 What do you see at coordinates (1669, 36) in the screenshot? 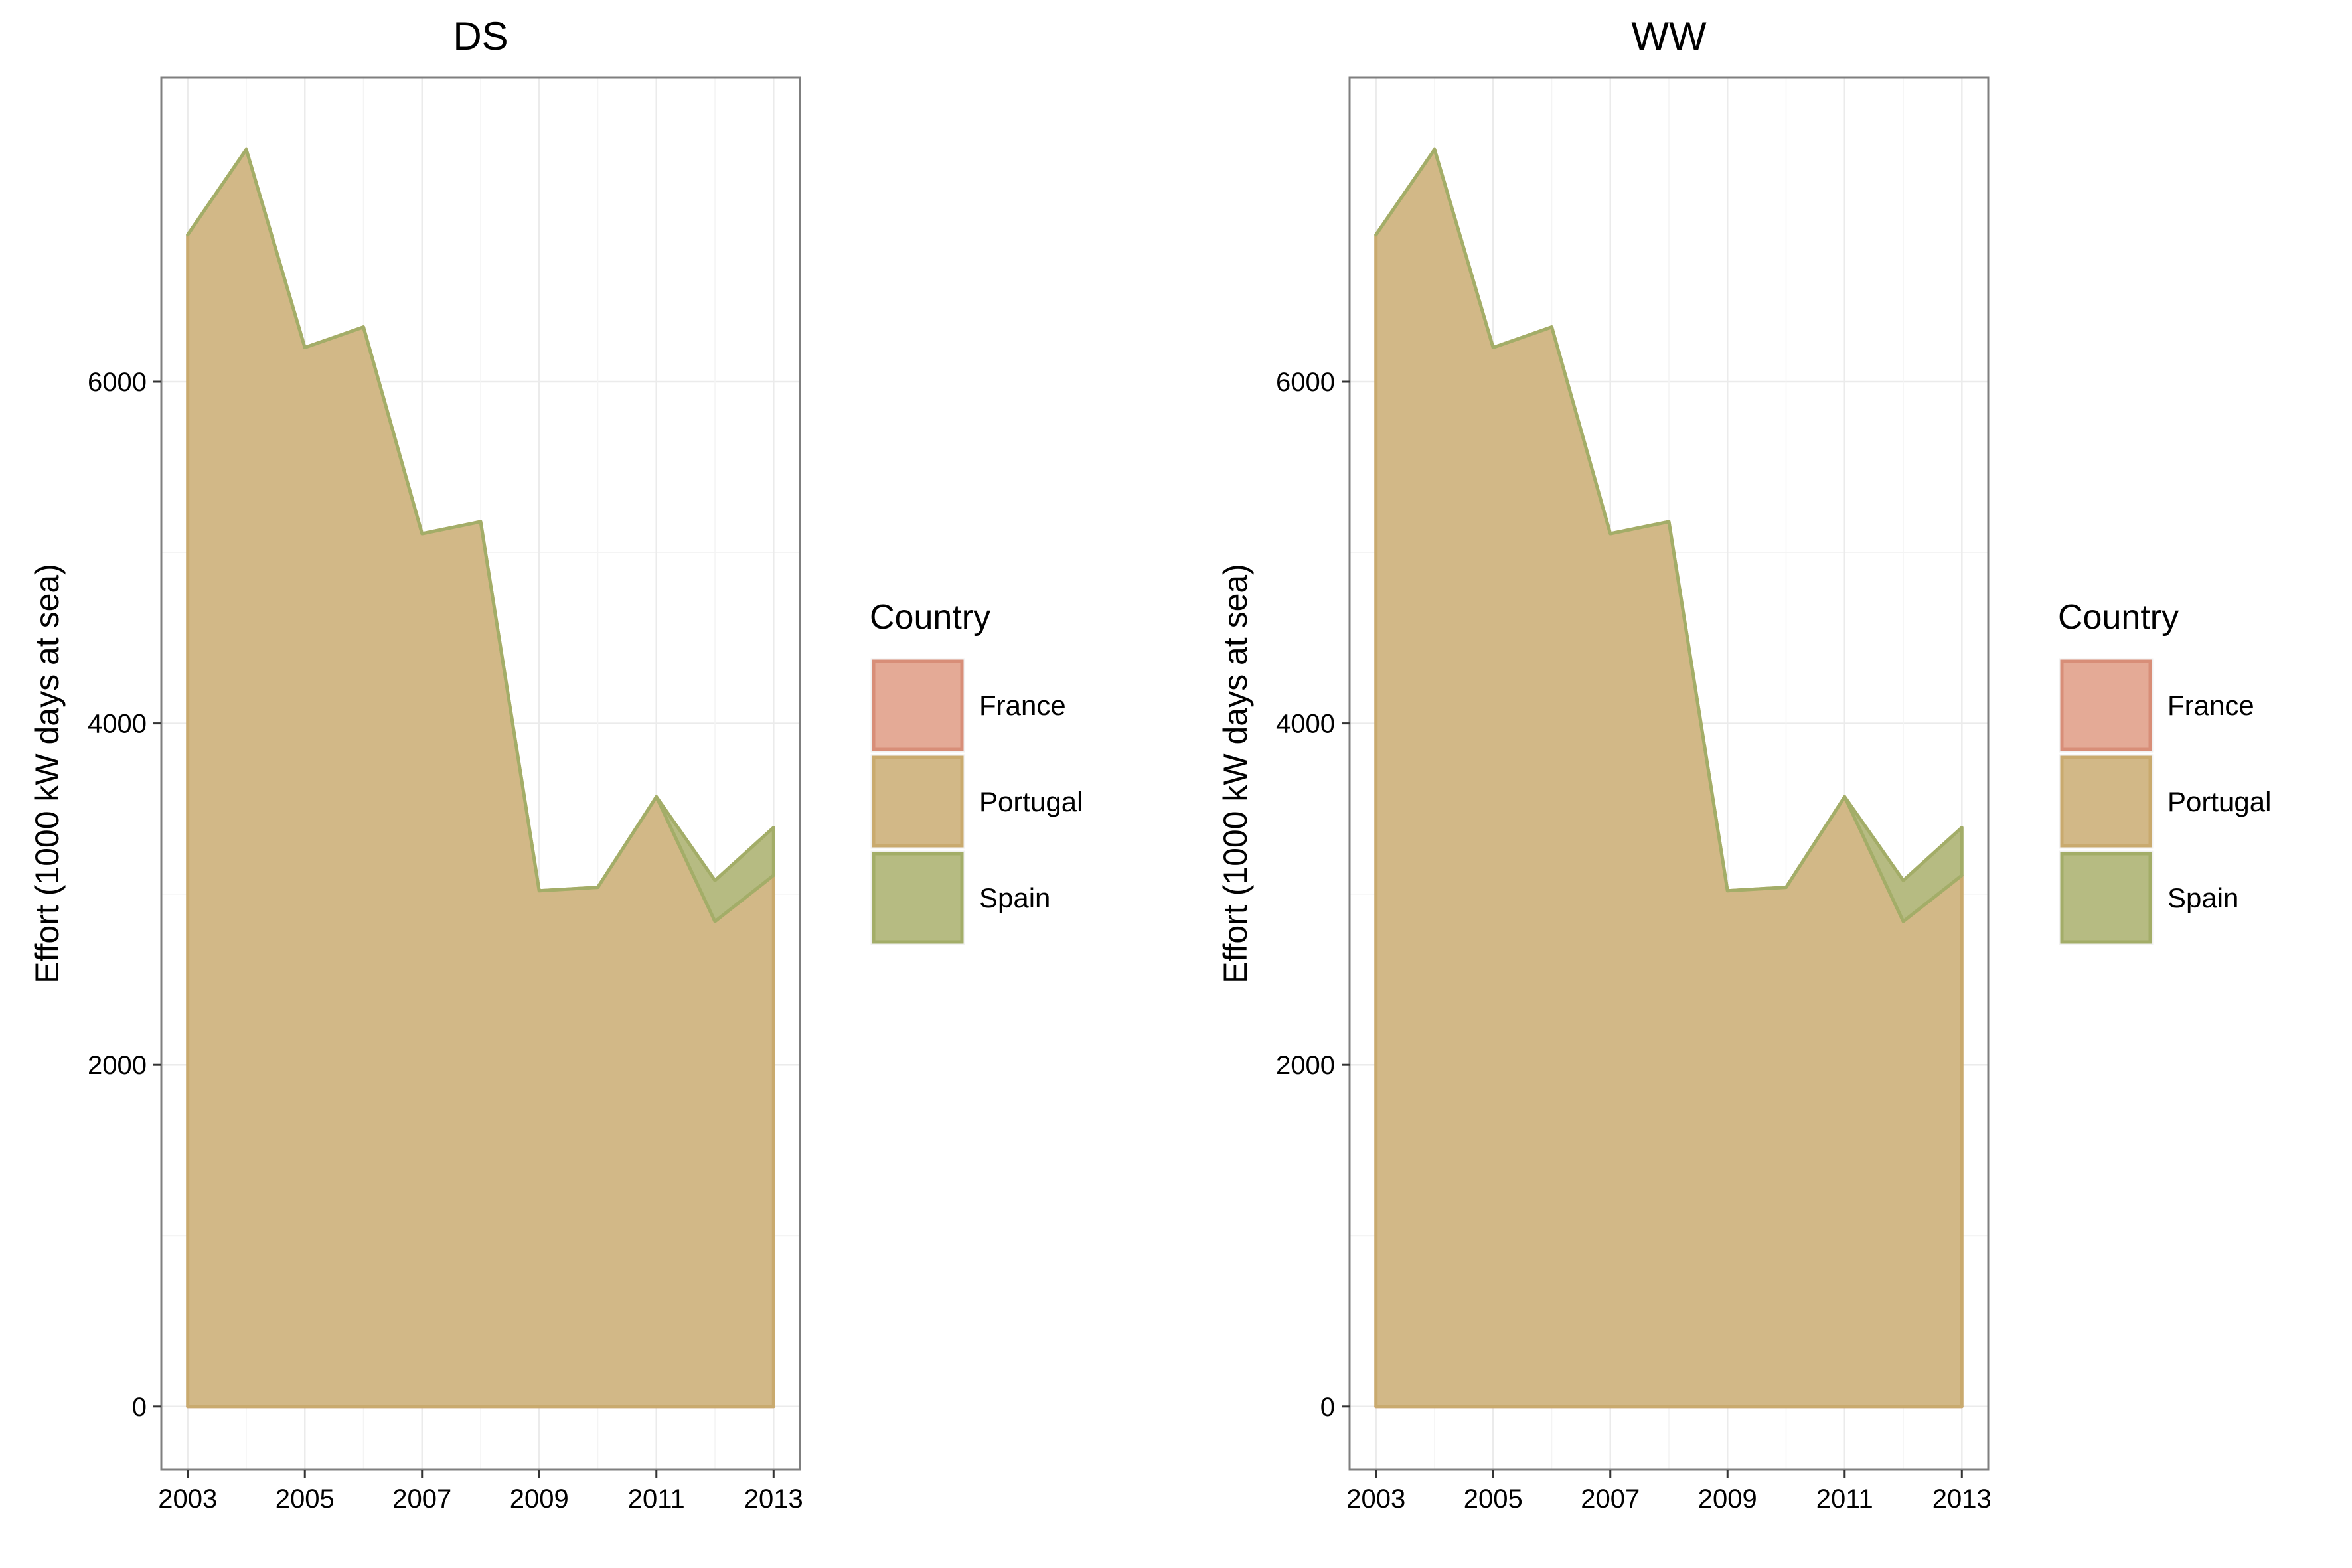
I see `panel-title: WW` at bounding box center [1669, 36].